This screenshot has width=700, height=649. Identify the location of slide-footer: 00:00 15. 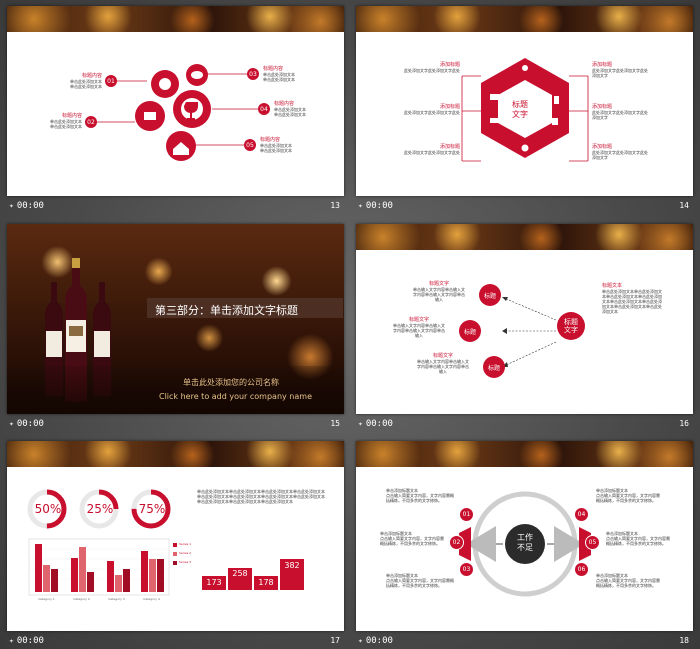
(175, 425).